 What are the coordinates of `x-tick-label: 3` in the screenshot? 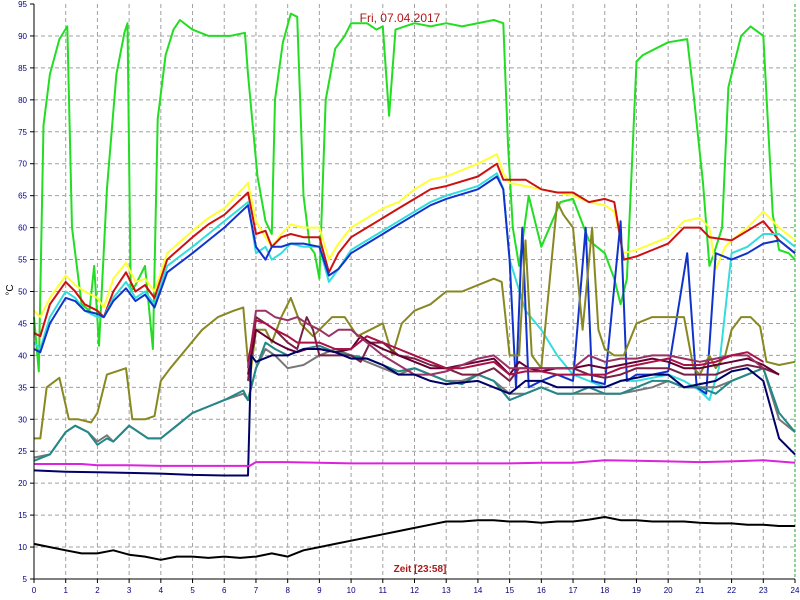 It's located at (129, 590).